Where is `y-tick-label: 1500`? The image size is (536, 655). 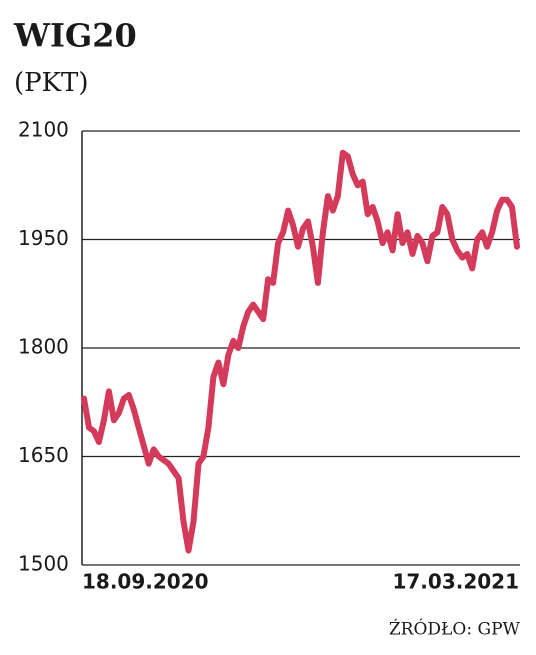
y-tick-label: 1500 is located at coordinates (43, 564).